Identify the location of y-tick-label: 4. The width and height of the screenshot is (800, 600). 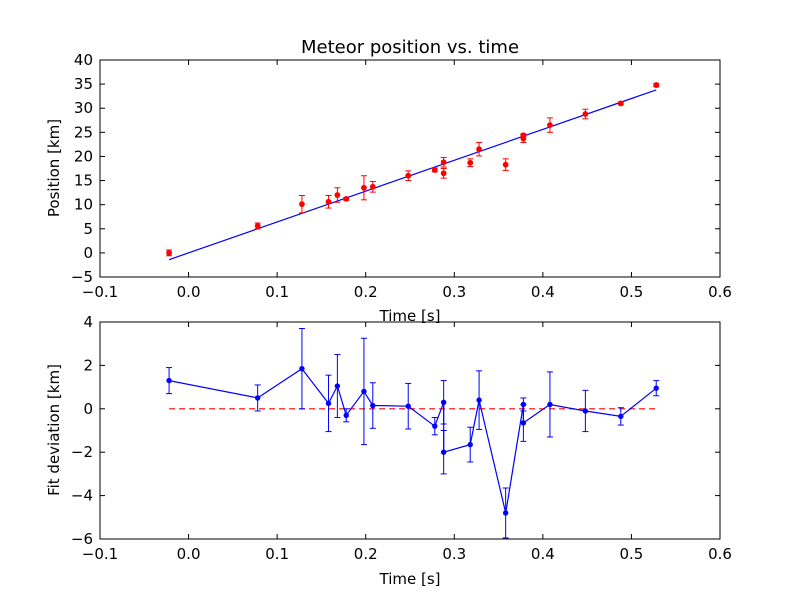
(88, 322).